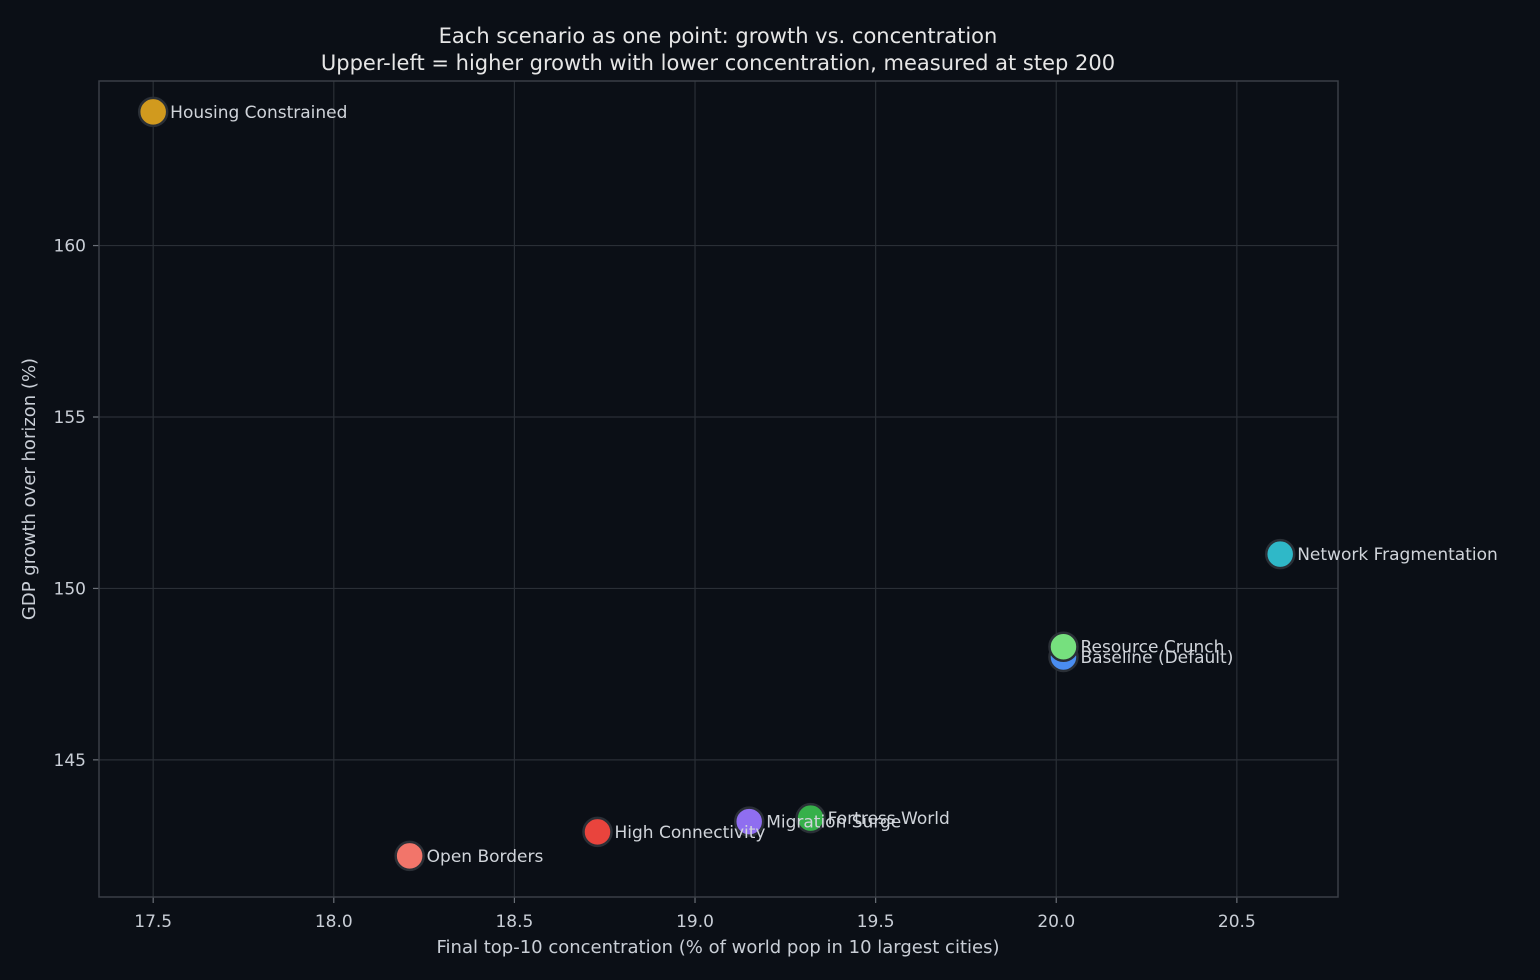  Describe the element at coordinates (29, 489) in the screenshot. I see `y-axis-label: GDP growth over horizon (%)` at that location.